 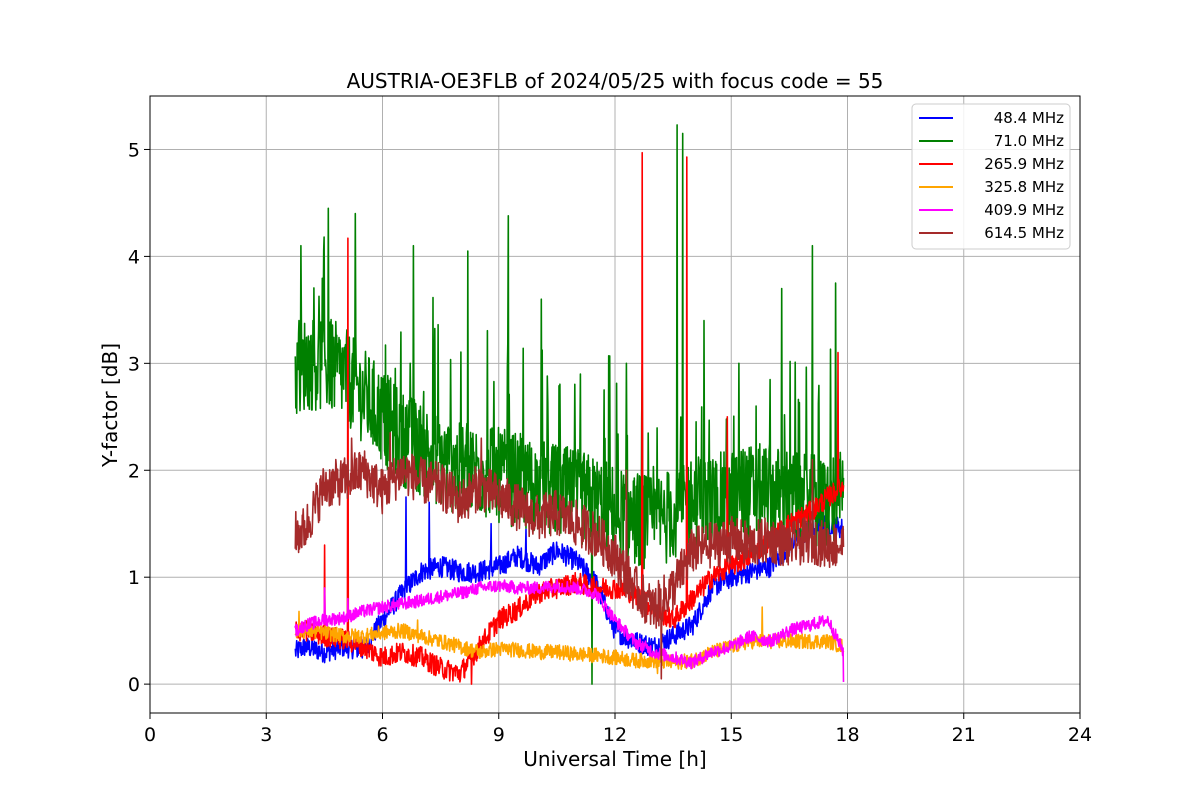 What do you see at coordinates (150, 735) in the screenshot?
I see `x-tick-label: 0` at bounding box center [150, 735].